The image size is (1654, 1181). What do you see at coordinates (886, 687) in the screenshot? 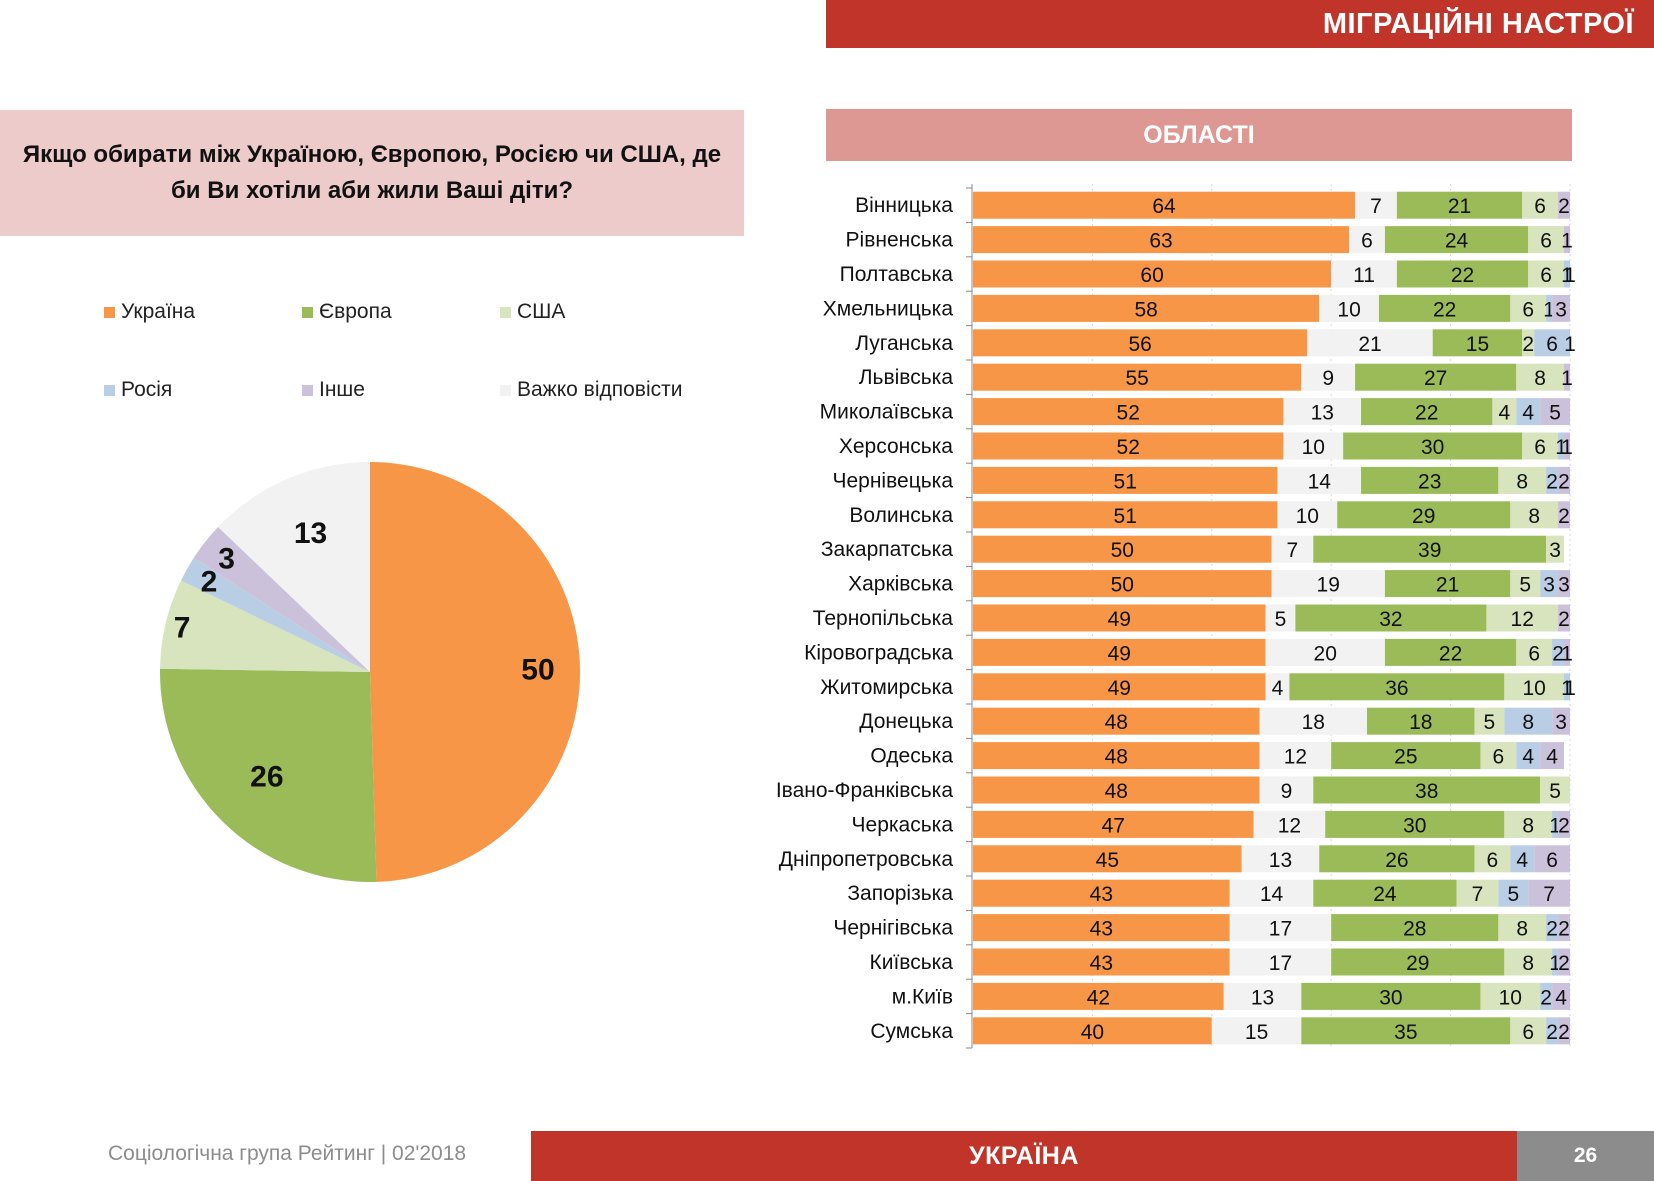
I see `region-label: Житомирська` at bounding box center [886, 687].